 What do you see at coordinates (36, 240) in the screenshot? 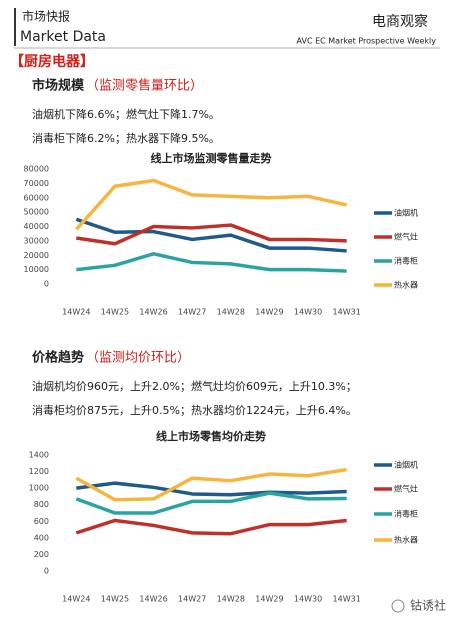
I see `y-tick-label: 30000` at bounding box center [36, 240].